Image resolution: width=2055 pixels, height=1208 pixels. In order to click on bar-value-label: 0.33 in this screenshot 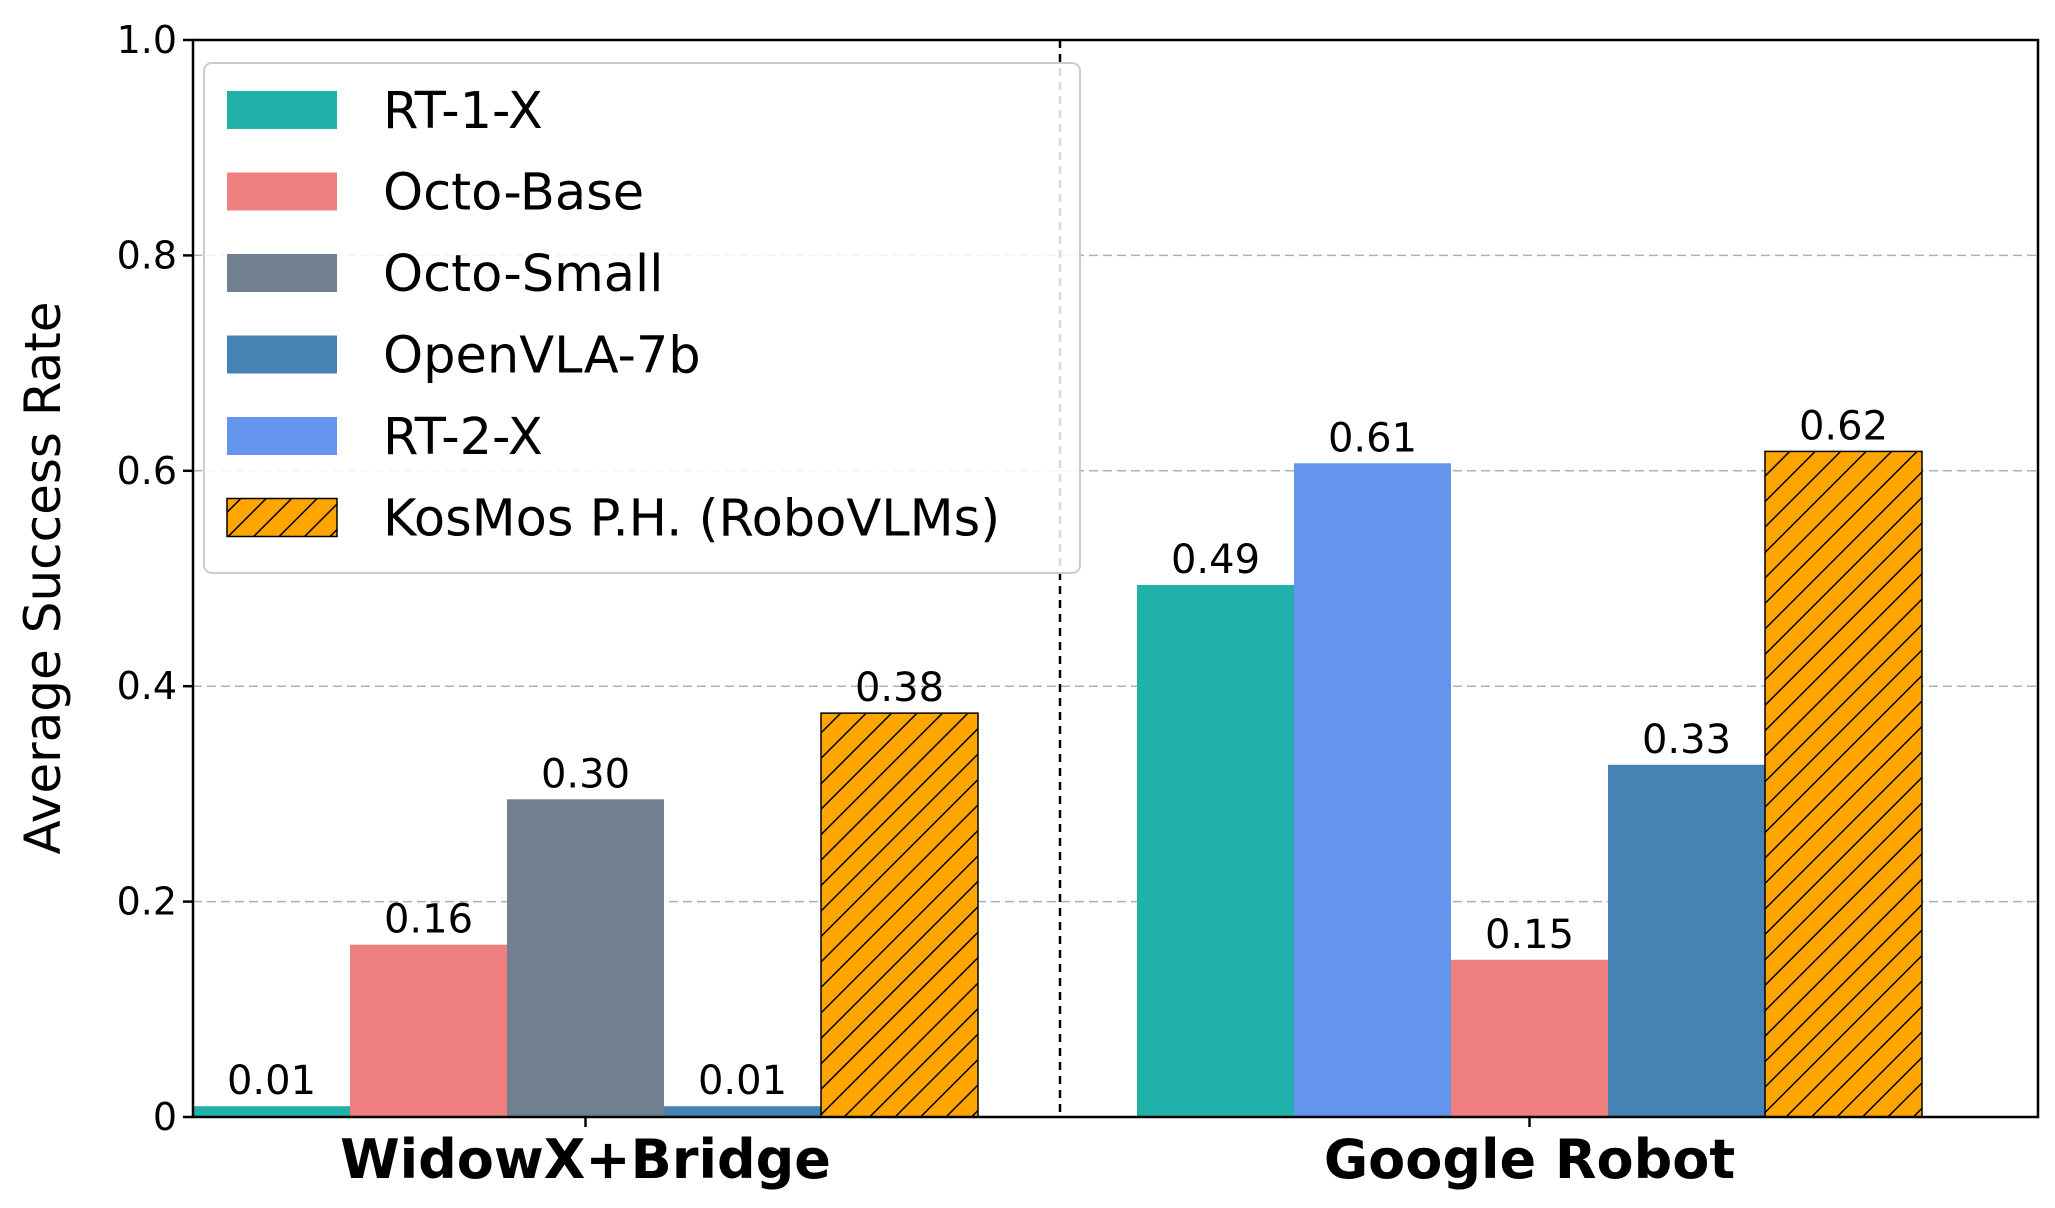, I will do `click(1686, 740)`.